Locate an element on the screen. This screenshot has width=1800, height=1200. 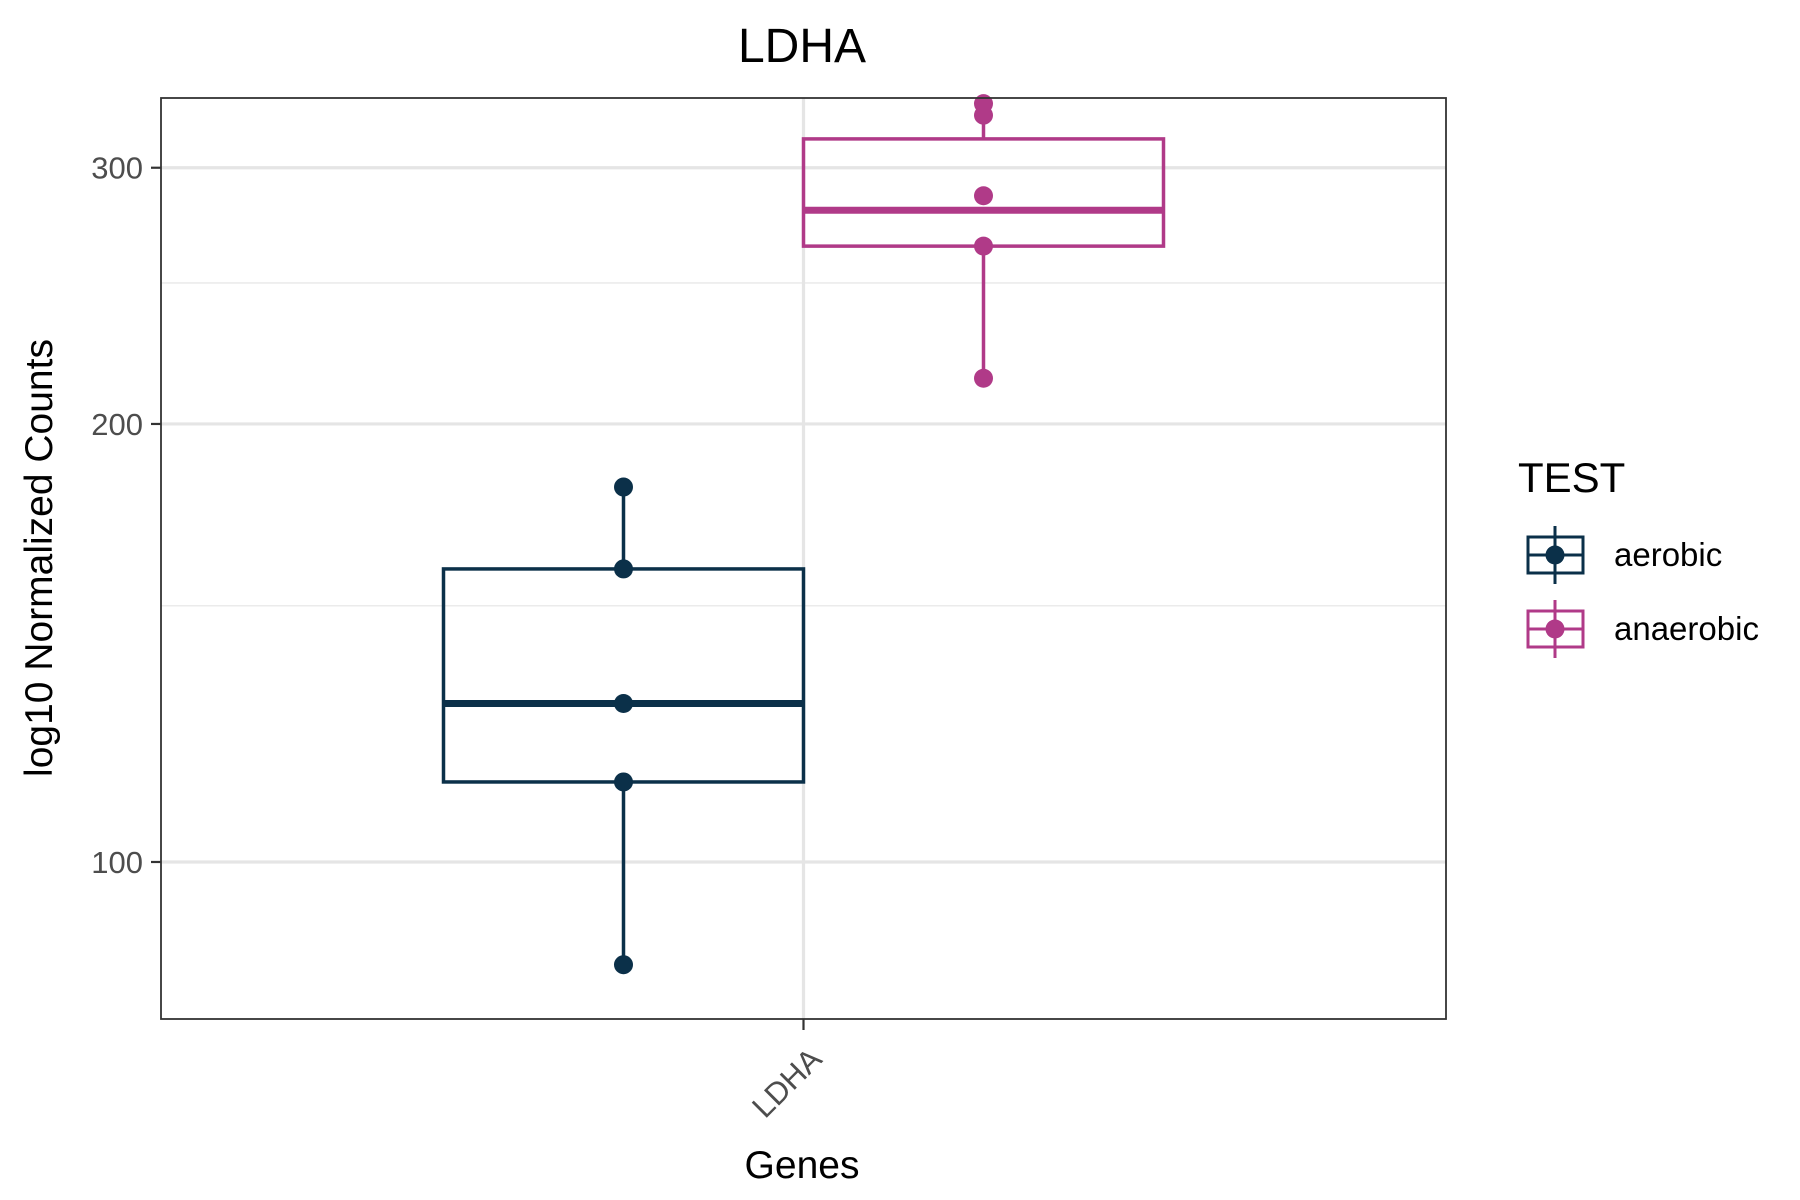
y-axis: 100 200 300 is located at coordinates (126, 515).